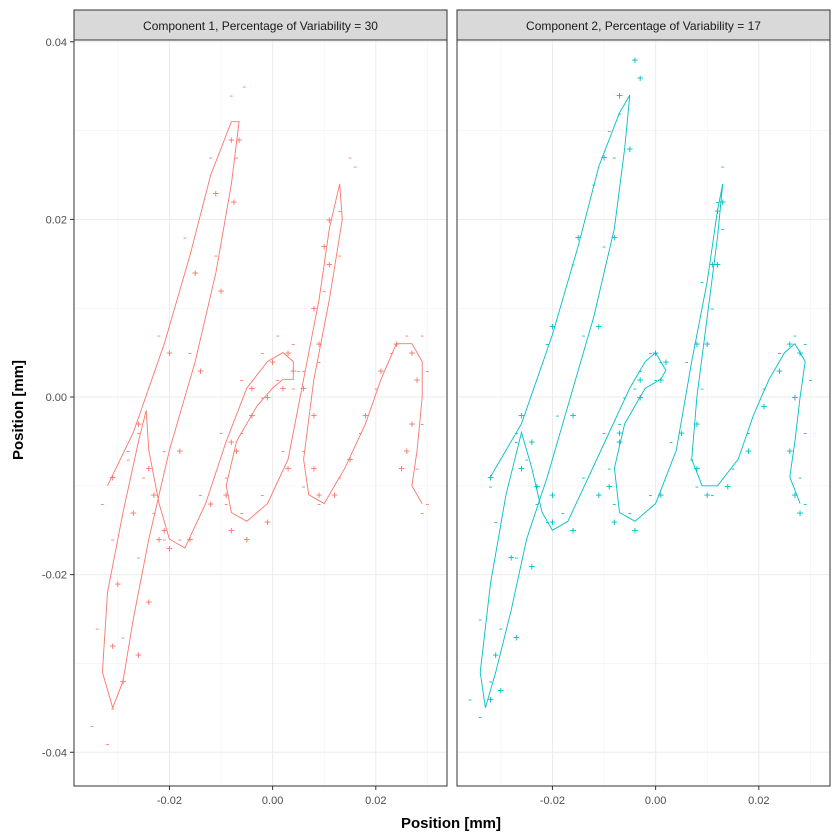  I want to click on y-tick-label: 0.02, so click(56, 220).